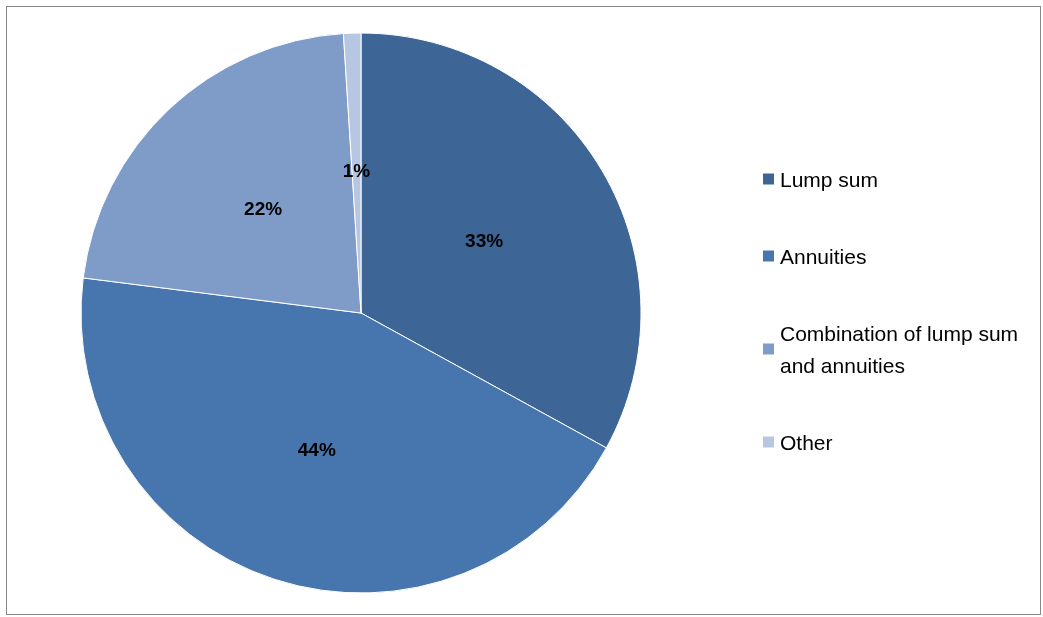  I want to click on data-label: 22%, so click(263, 209).